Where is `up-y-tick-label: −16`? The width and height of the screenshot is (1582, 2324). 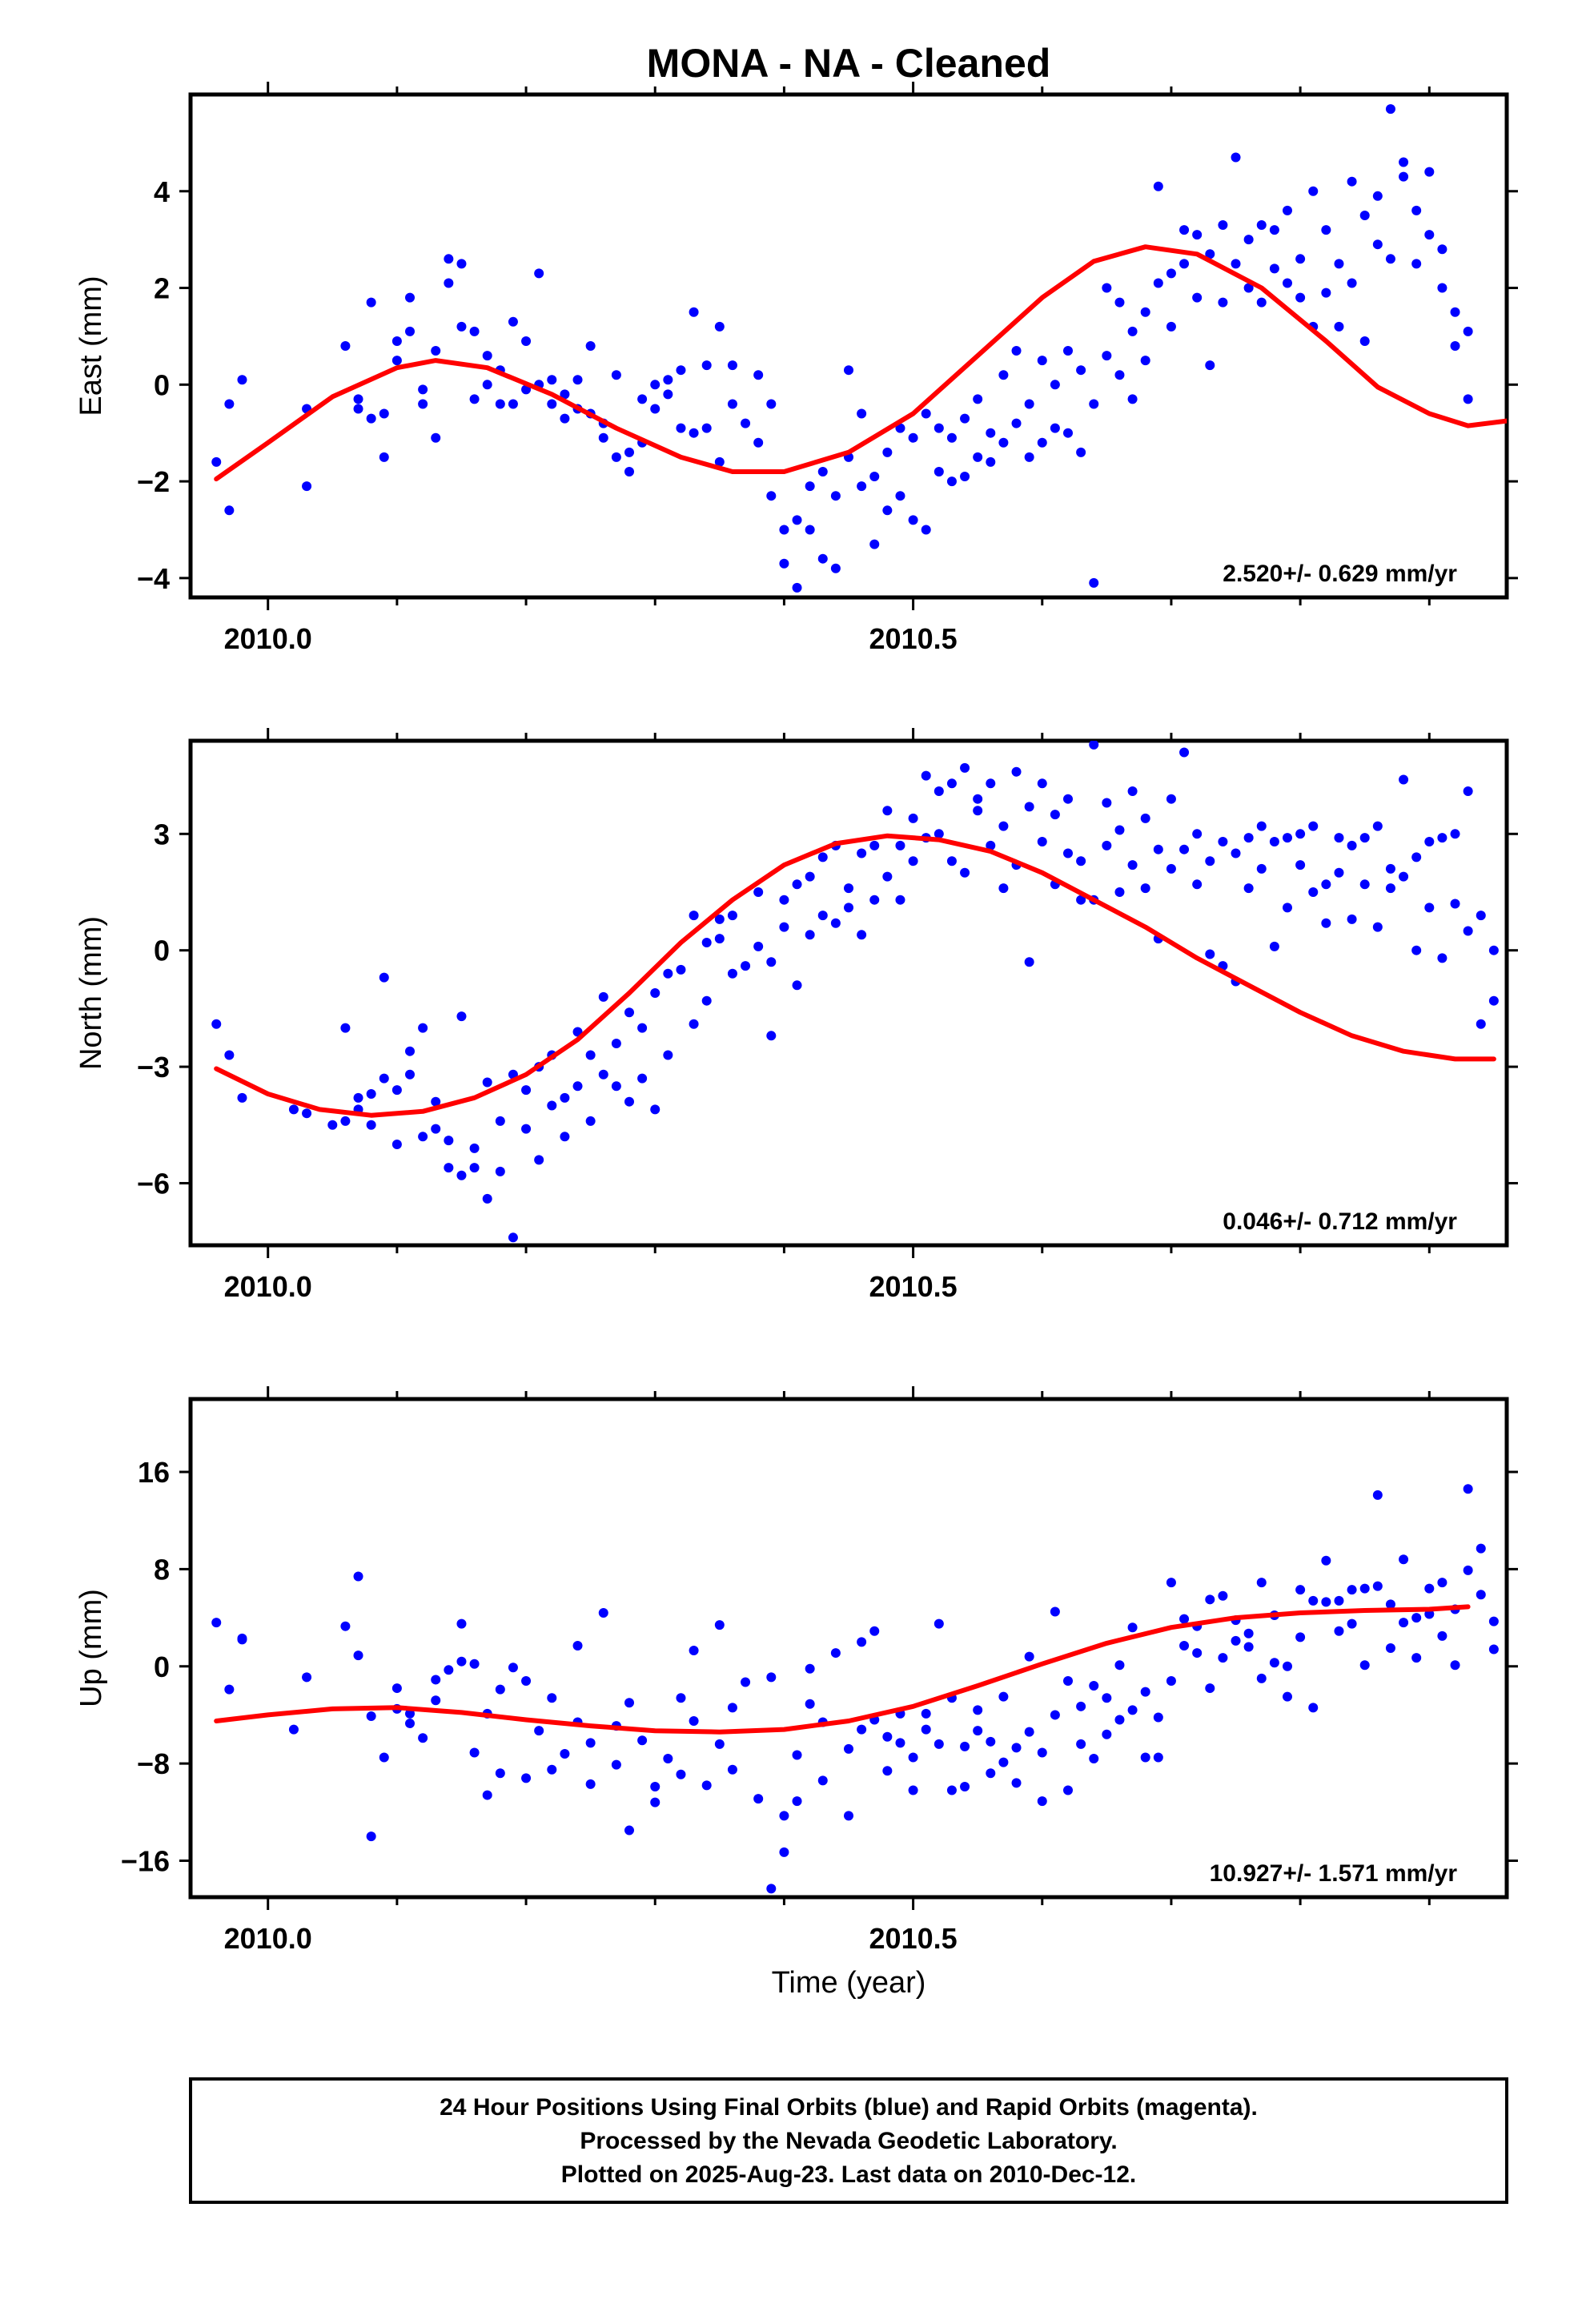
up-y-tick-label: −16 is located at coordinates (145, 1860).